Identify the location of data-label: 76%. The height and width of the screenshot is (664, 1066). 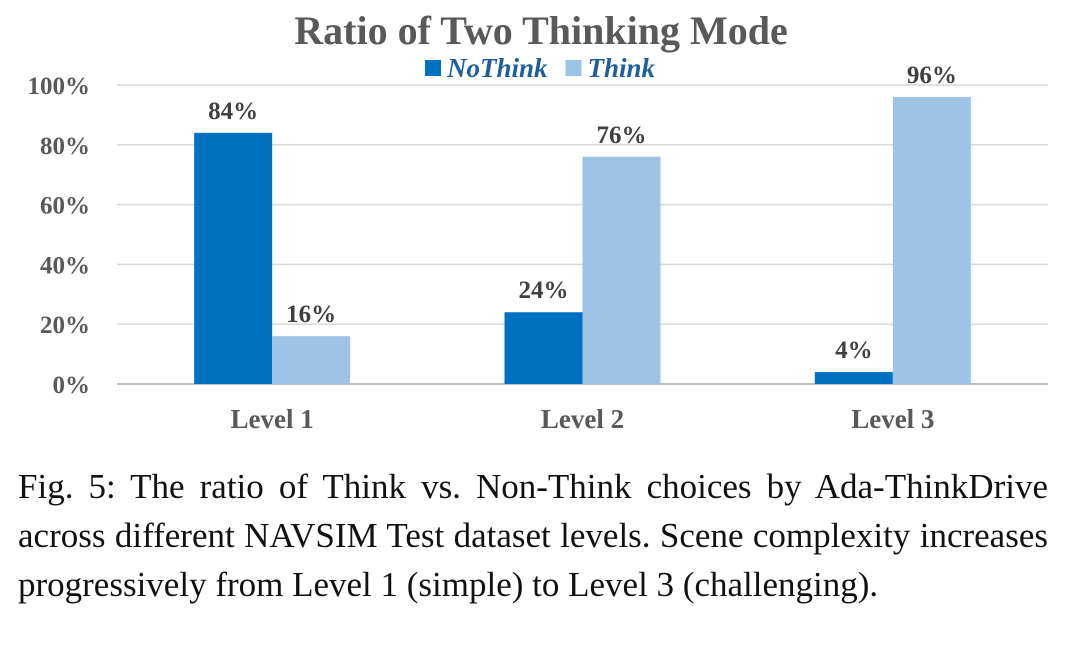
(622, 135).